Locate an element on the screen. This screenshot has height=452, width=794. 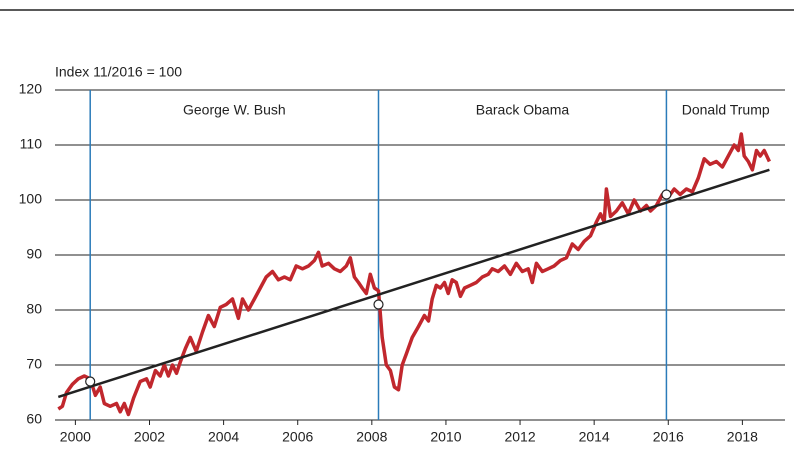
y-tick-label: 110 is located at coordinates (31, 144).